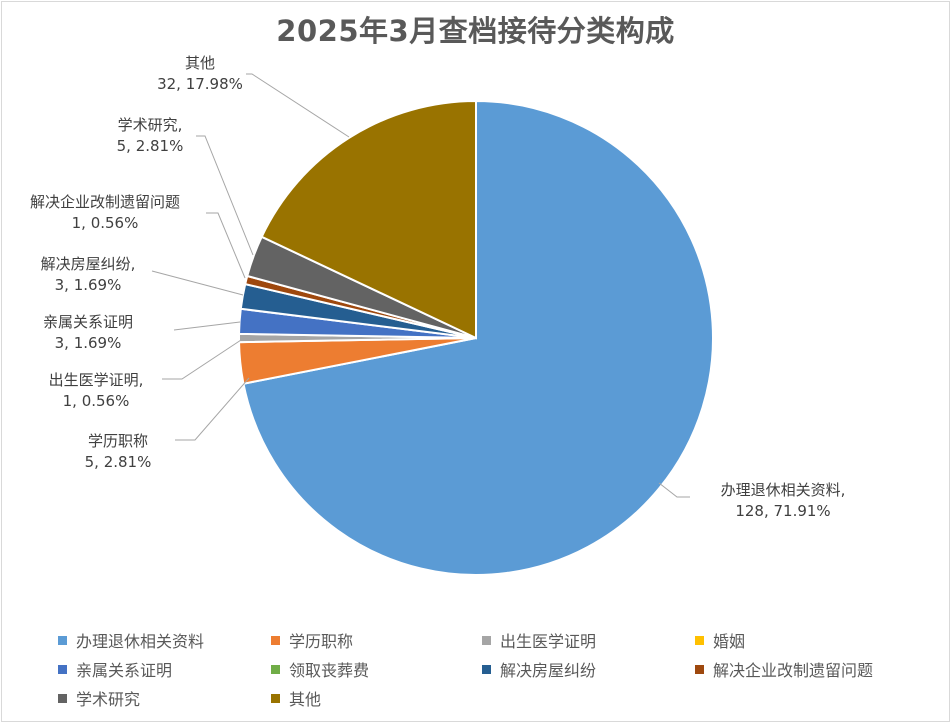  Describe the element at coordinates (117, 441) in the screenshot. I see `label-category: 学历职称` at that location.